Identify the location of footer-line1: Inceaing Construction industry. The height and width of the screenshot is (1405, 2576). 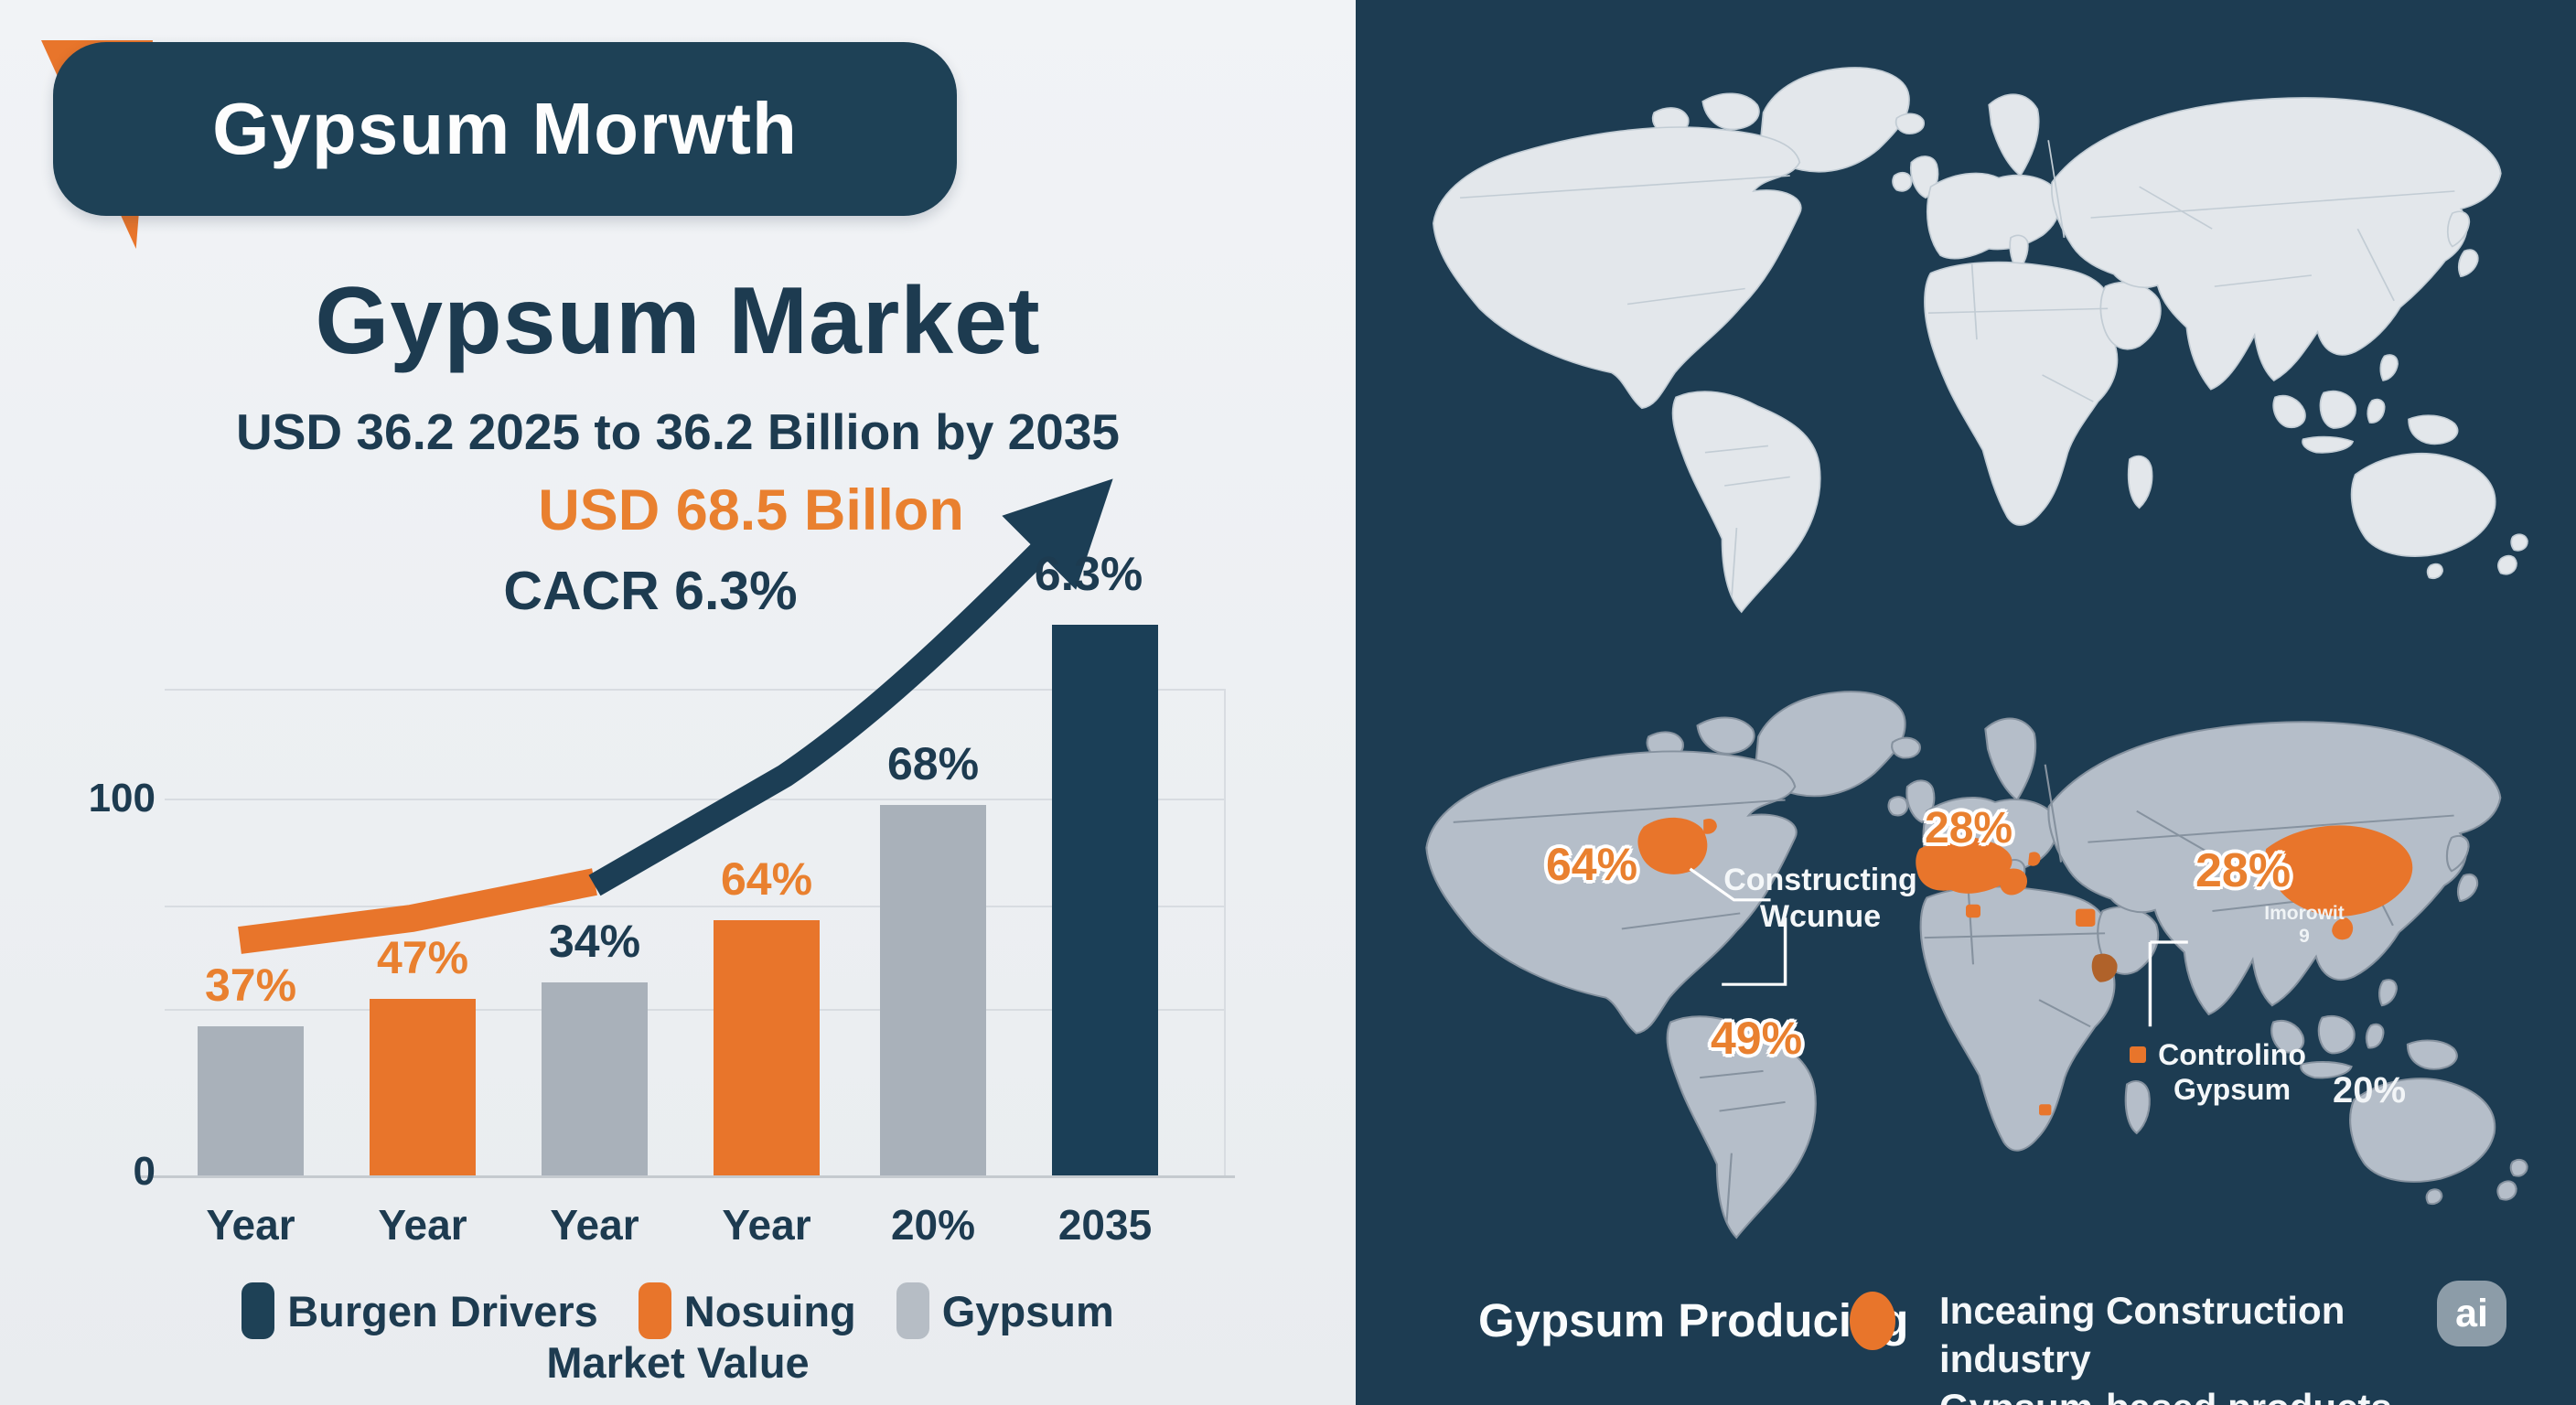
(2142, 1335).